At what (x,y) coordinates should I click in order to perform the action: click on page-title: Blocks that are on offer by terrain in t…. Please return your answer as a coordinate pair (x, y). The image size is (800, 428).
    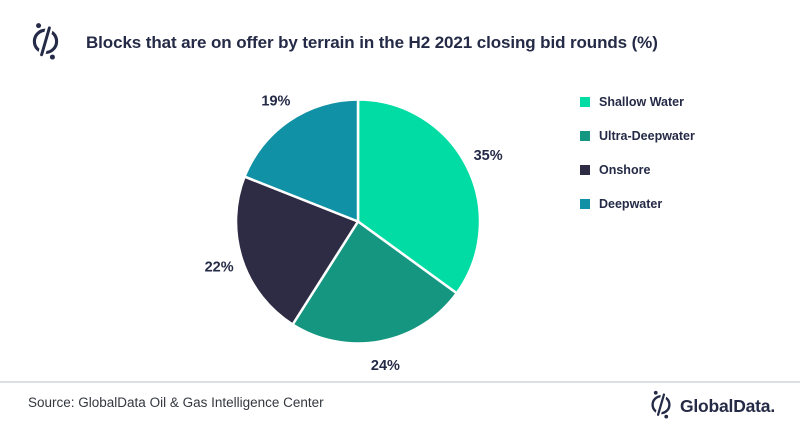
    Looking at the image, I should click on (372, 42).